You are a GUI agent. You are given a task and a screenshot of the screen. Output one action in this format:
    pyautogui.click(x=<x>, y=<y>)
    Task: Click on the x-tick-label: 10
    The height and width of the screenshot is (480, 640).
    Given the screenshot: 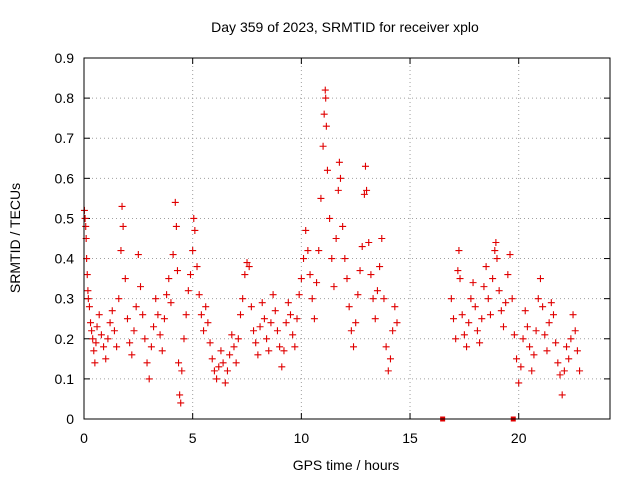 What is the action you would take?
    pyautogui.click(x=302, y=438)
    